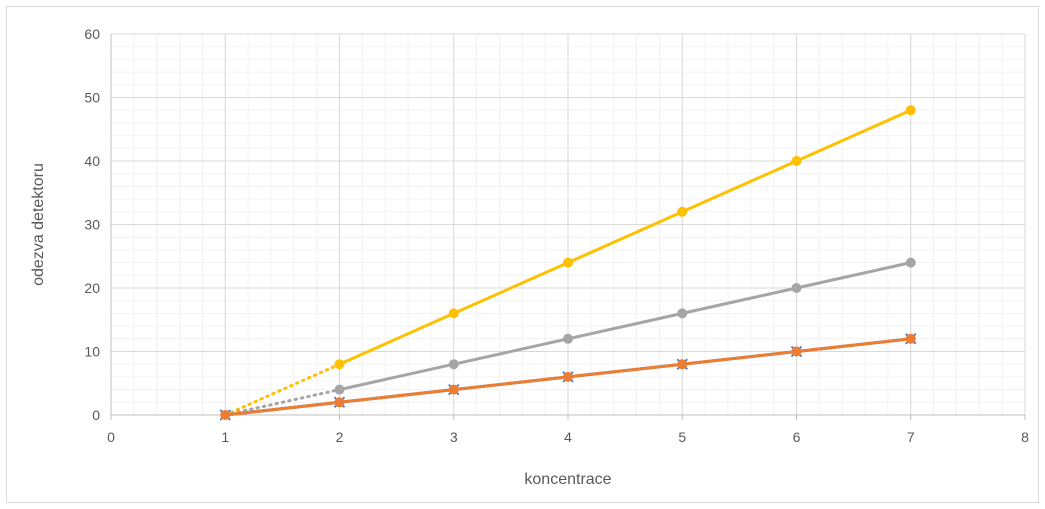  I want to click on y-axis-title: odezva detektoru, so click(38, 224).